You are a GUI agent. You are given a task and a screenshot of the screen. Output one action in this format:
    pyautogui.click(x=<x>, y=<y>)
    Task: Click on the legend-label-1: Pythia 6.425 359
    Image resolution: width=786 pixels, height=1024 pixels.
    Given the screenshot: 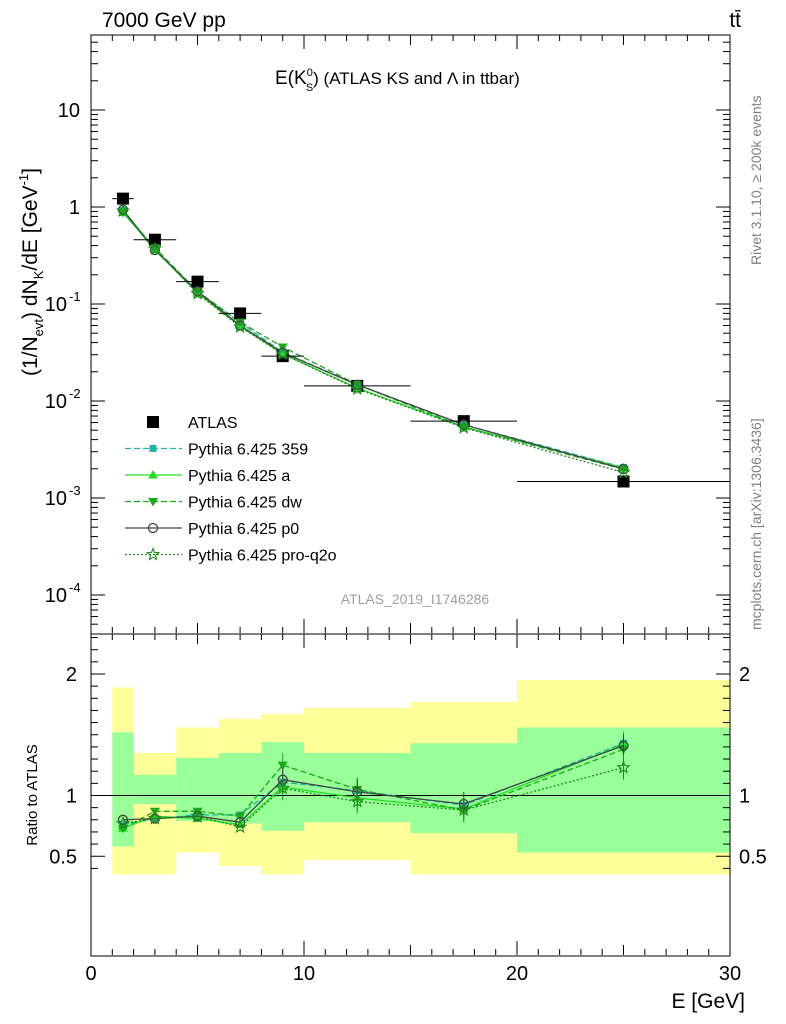 What is the action you would take?
    pyautogui.click(x=248, y=450)
    